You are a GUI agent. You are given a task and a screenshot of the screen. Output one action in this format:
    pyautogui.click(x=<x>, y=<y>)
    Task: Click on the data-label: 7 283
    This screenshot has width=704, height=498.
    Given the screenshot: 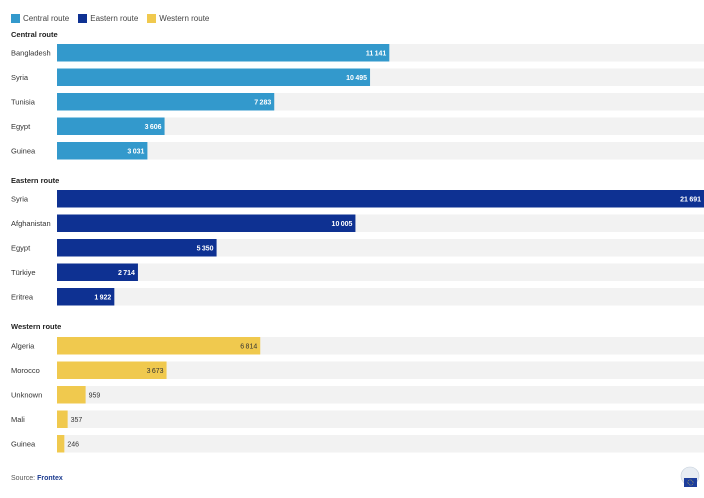 What is the action you would take?
    pyautogui.click(x=262, y=102)
    